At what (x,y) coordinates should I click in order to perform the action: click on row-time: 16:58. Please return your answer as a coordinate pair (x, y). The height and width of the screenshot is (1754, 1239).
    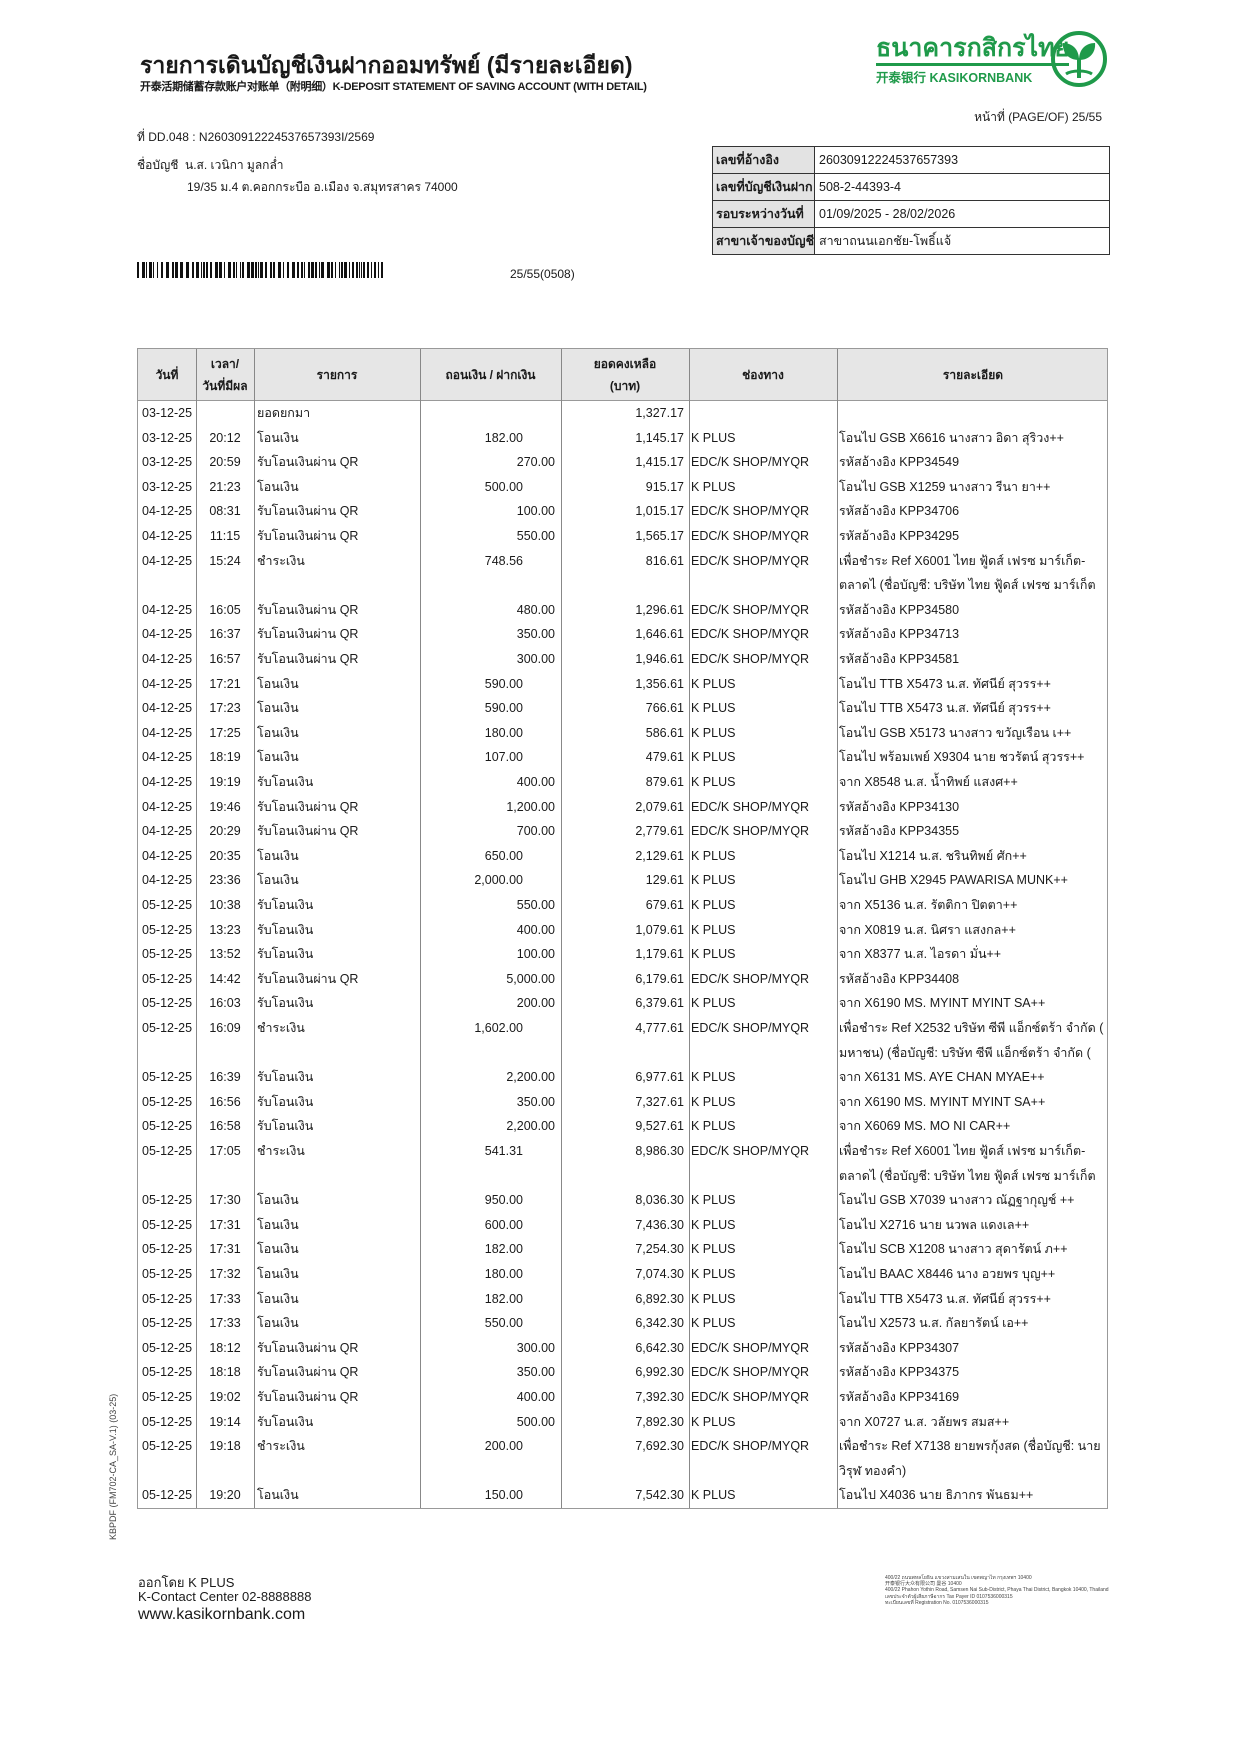
    Looking at the image, I should click on (225, 1126).